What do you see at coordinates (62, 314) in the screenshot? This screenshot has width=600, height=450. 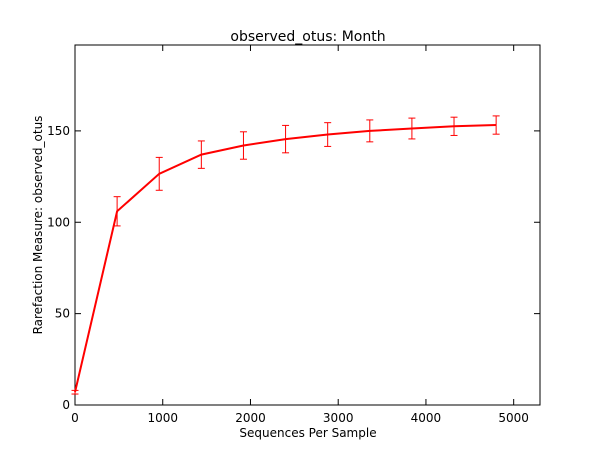 I see `y-tick-label: 50` at bounding box center [62, 314].